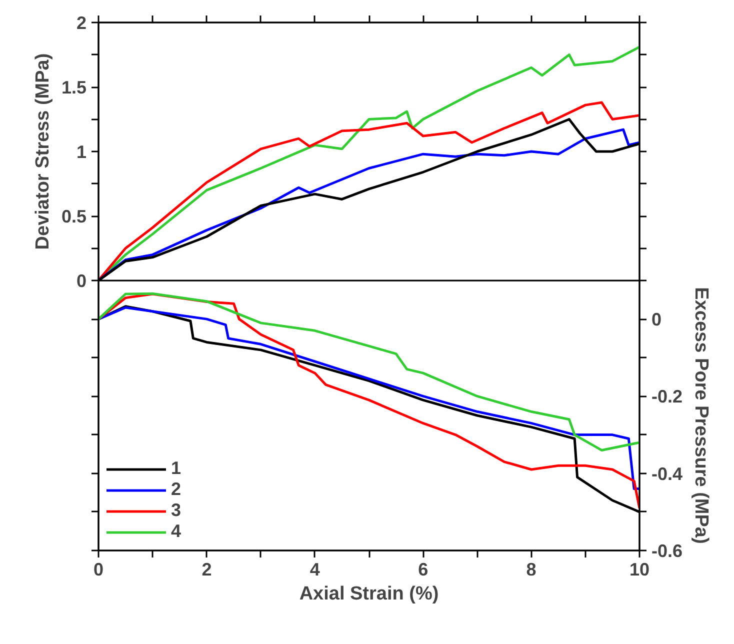 The width and height of the screenshot is (734, 644). Describe the element at coordinates (176, 468) in the screenshot. I see `legend-label: 1` at that location.